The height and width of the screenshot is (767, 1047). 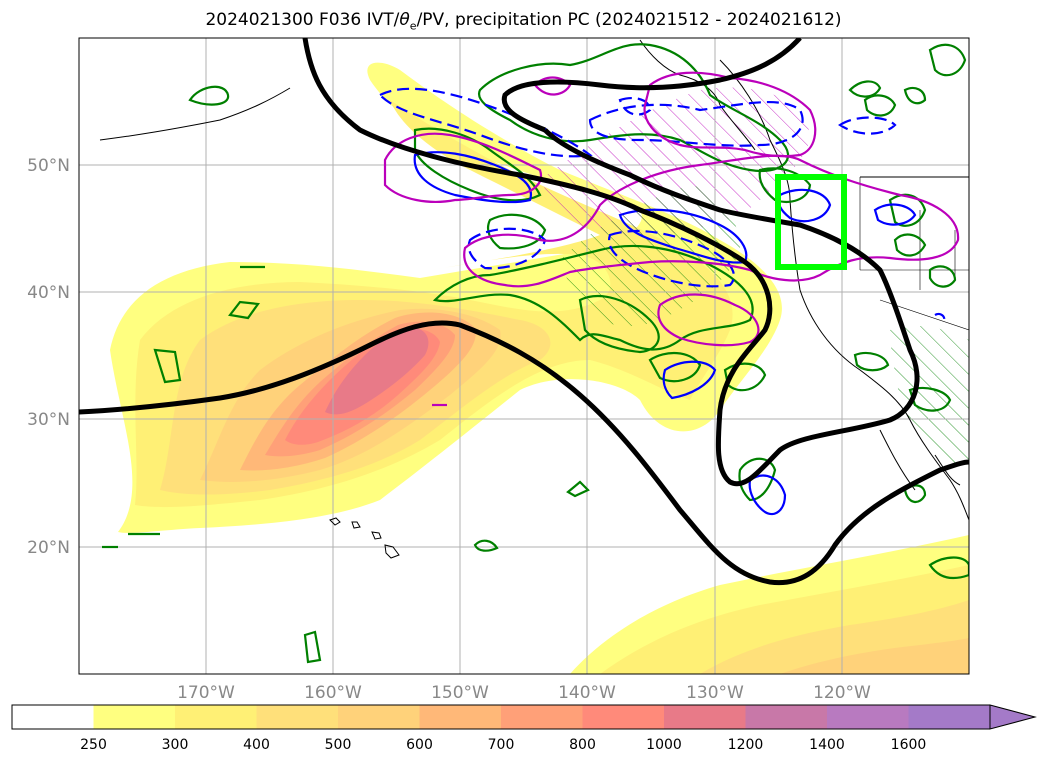 I want to click on highlight-box, so click(x=811, y=222).